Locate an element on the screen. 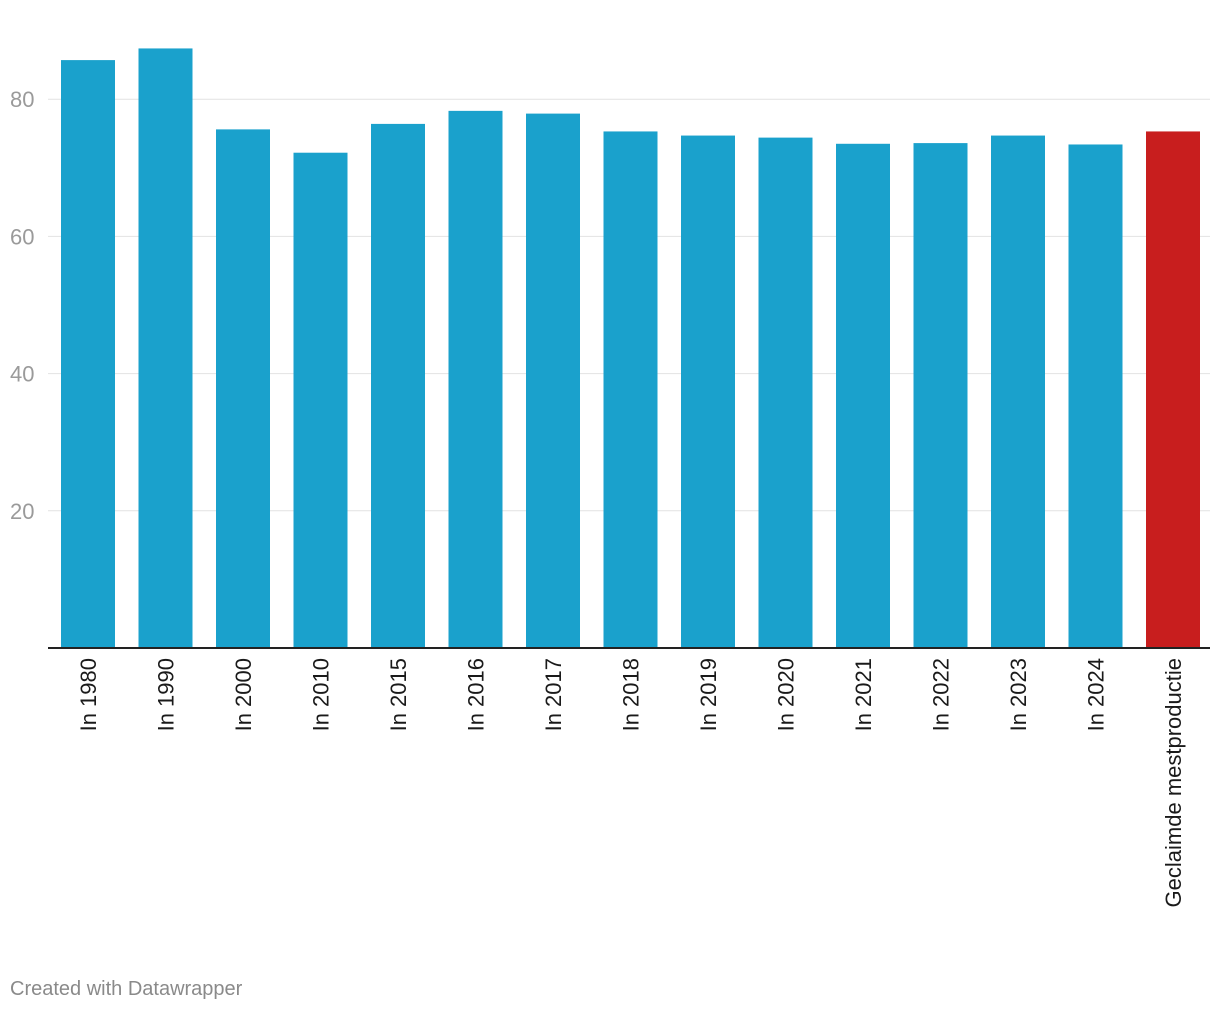 This screenshot has height=1016, width=1220. x-tick-label: In 2010 is located at coordinates (321, 694).